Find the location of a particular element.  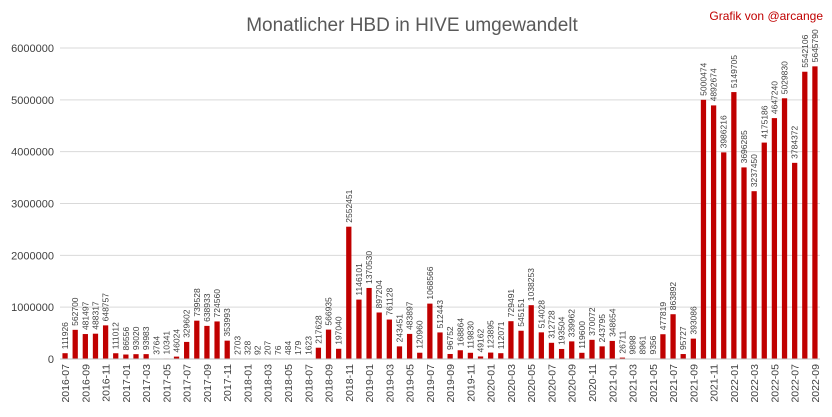

data-label: 207 is located at coordinates (268, 348).